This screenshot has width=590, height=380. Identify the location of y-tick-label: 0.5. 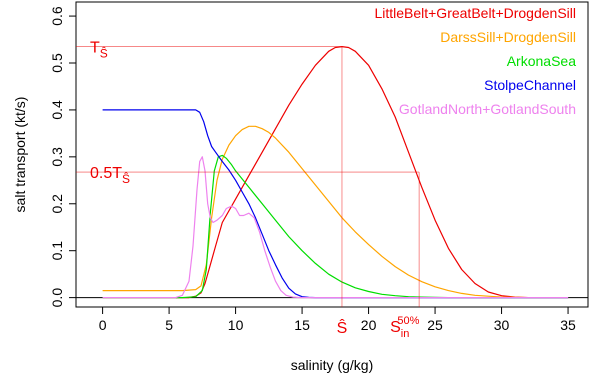
(57, 63).